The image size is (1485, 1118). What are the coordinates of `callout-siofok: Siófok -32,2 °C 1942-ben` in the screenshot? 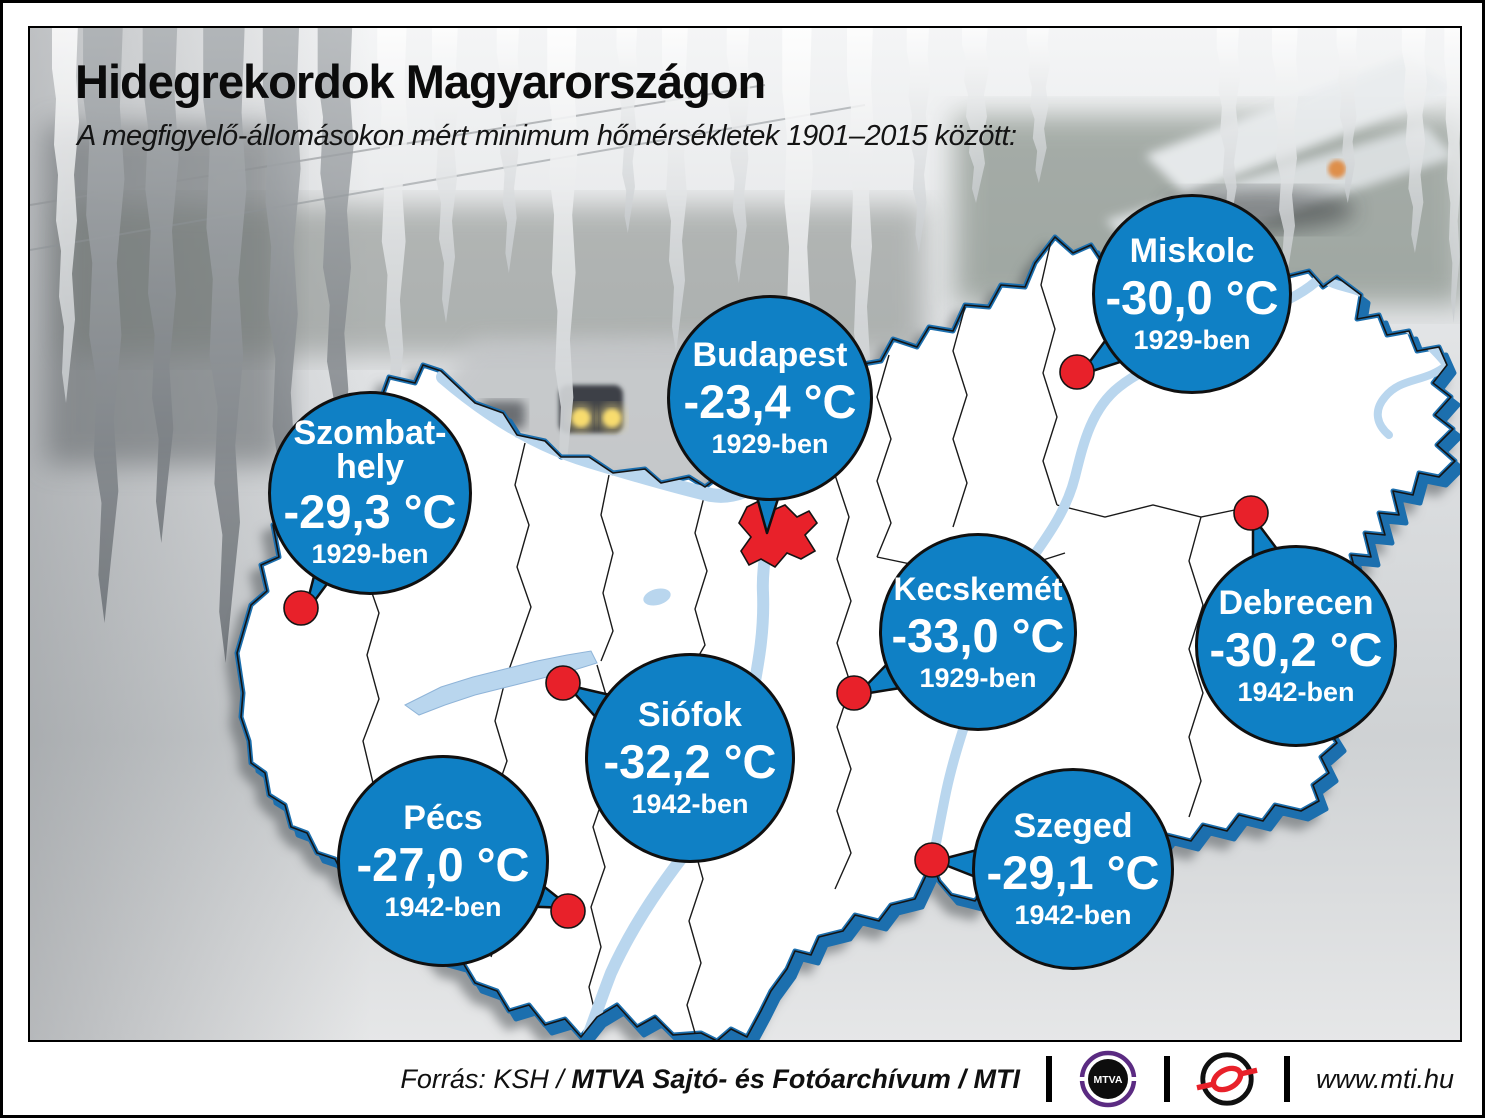 It's located at (690, 758).